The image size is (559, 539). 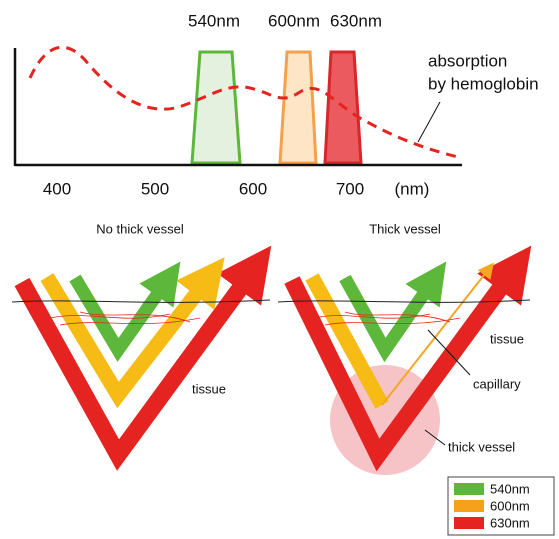 I want to click on filter-label: 630nm, so click(x=356, y=20).